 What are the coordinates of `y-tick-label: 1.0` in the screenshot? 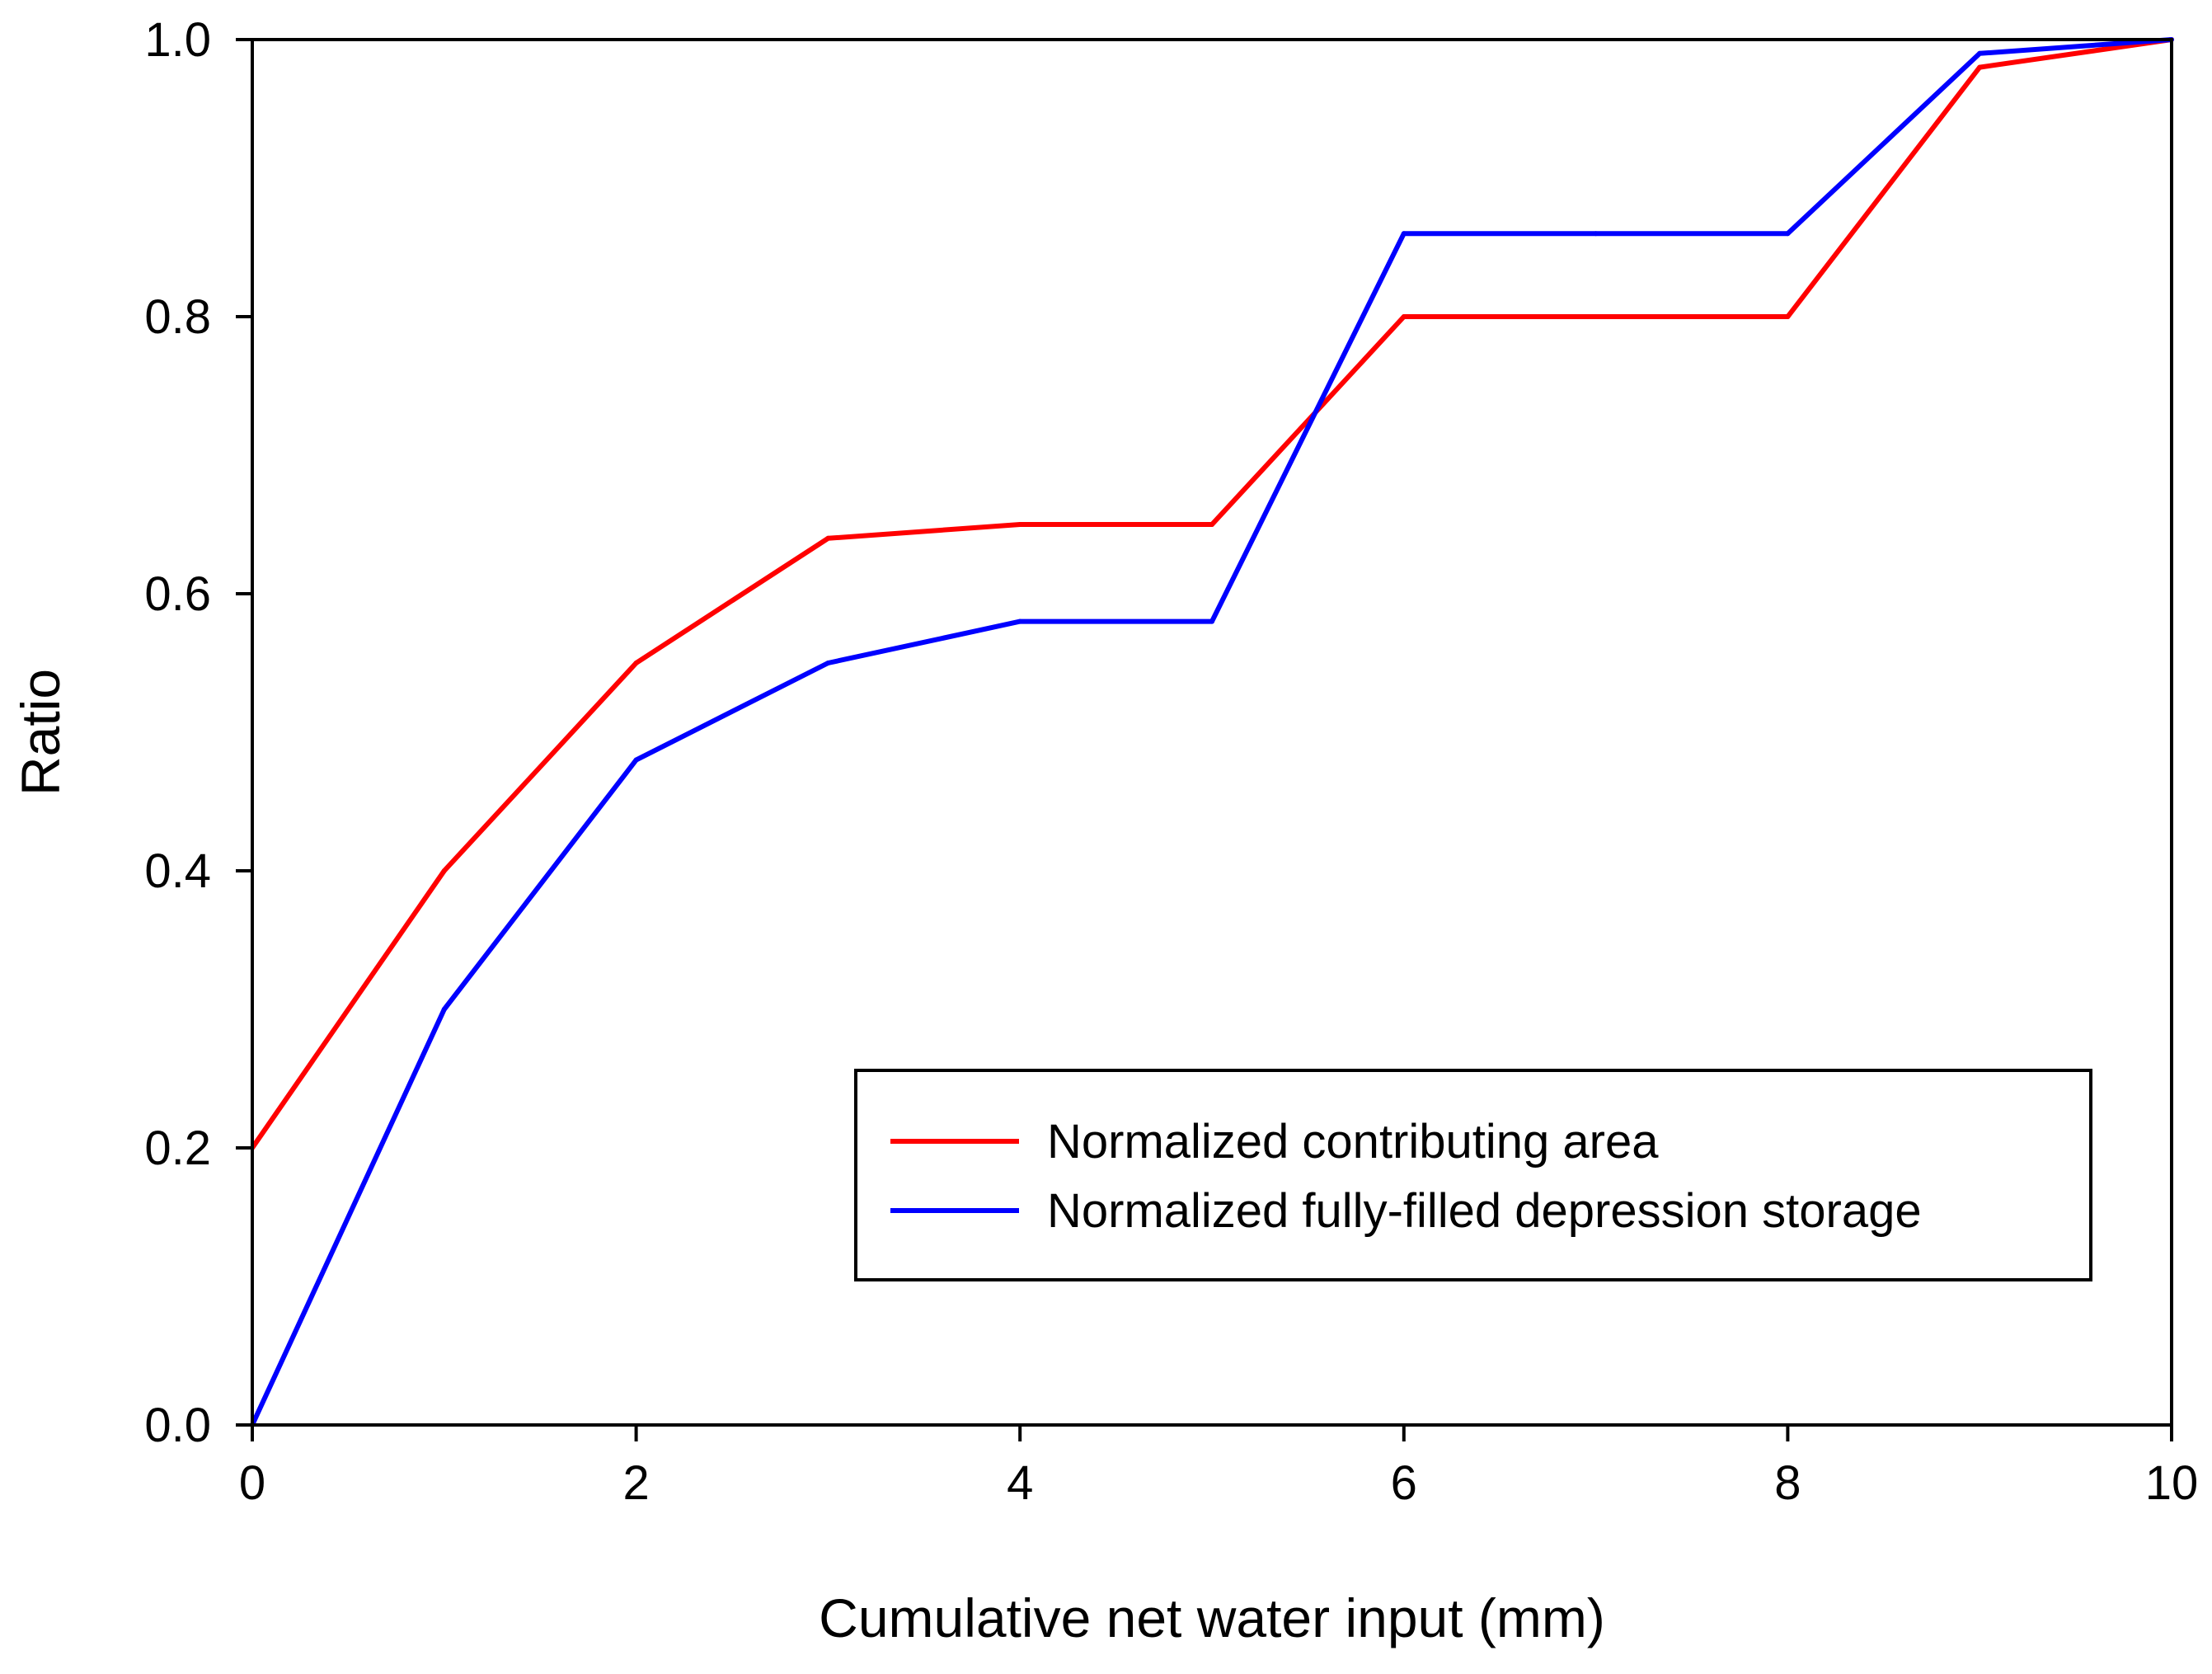 It's located at (177, 40).